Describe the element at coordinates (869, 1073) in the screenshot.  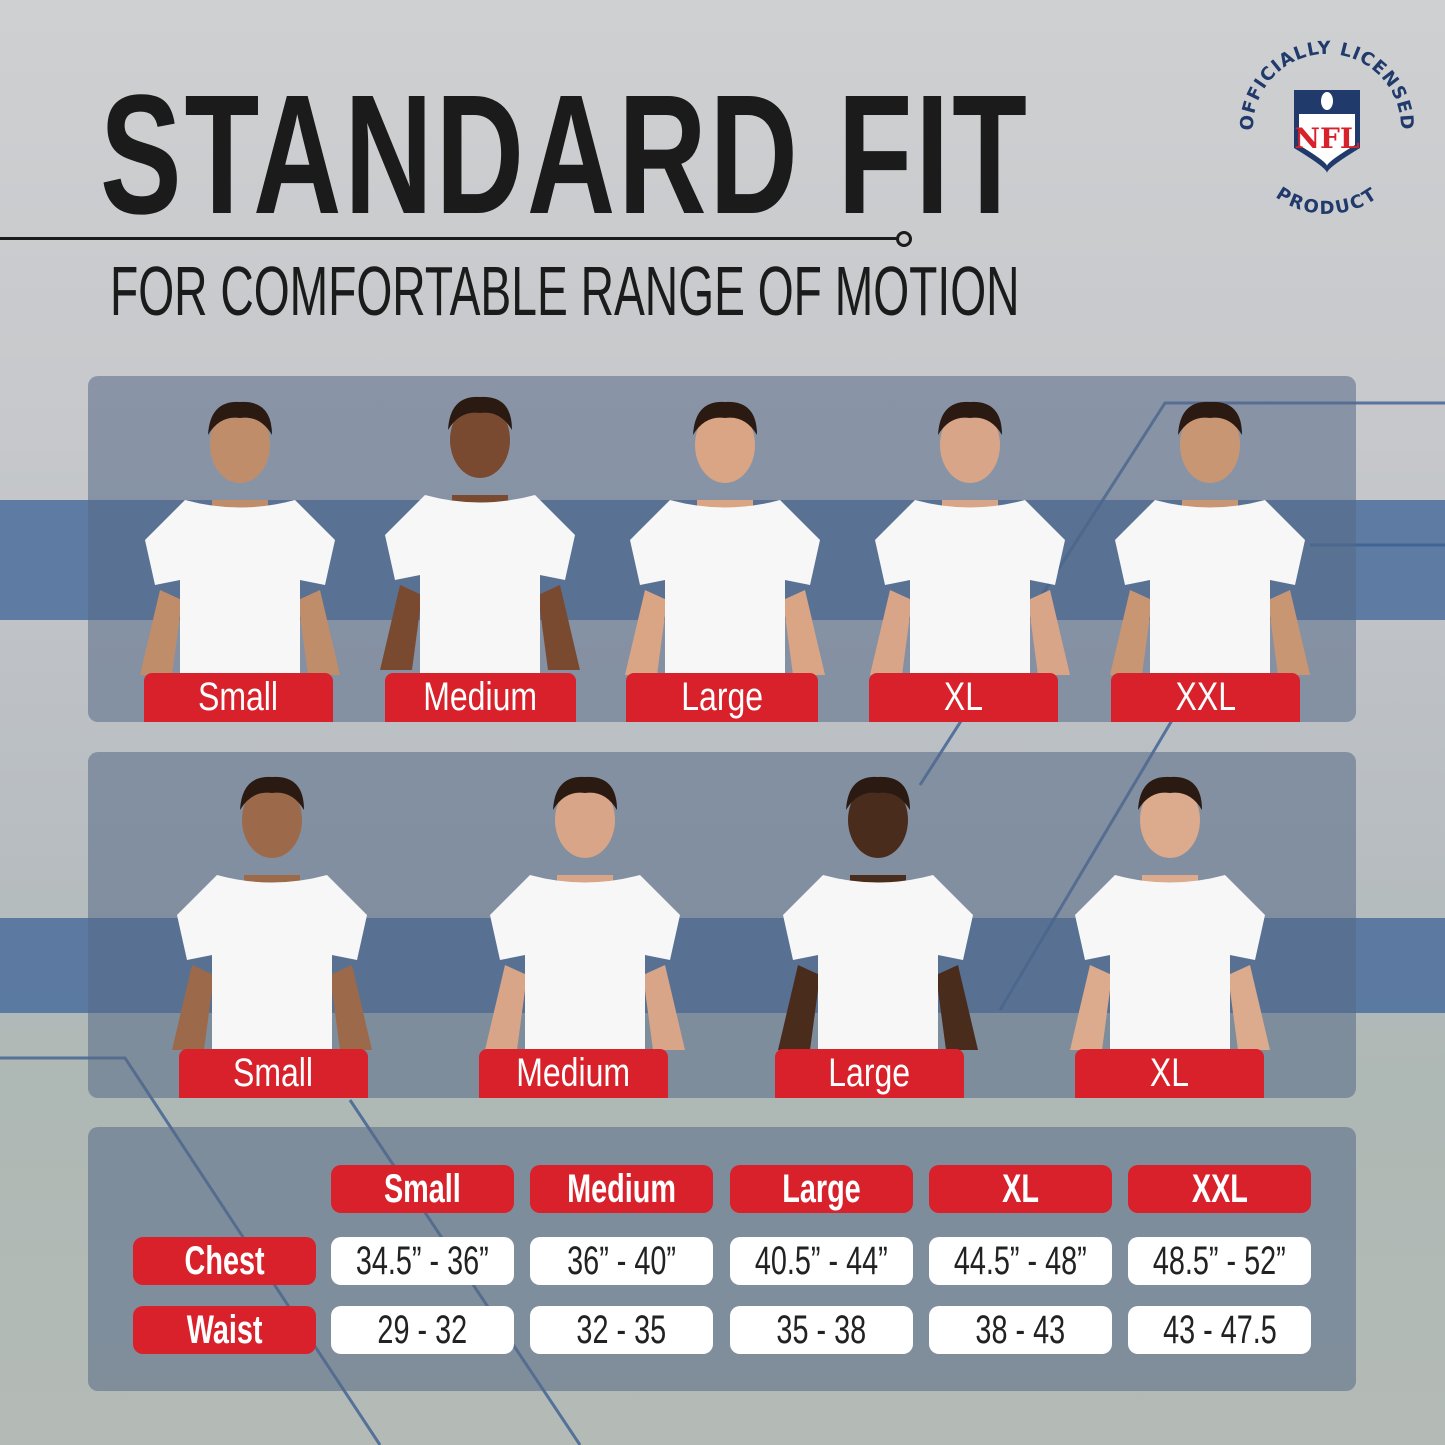
I see `women-size-label-large: Large` at that location.